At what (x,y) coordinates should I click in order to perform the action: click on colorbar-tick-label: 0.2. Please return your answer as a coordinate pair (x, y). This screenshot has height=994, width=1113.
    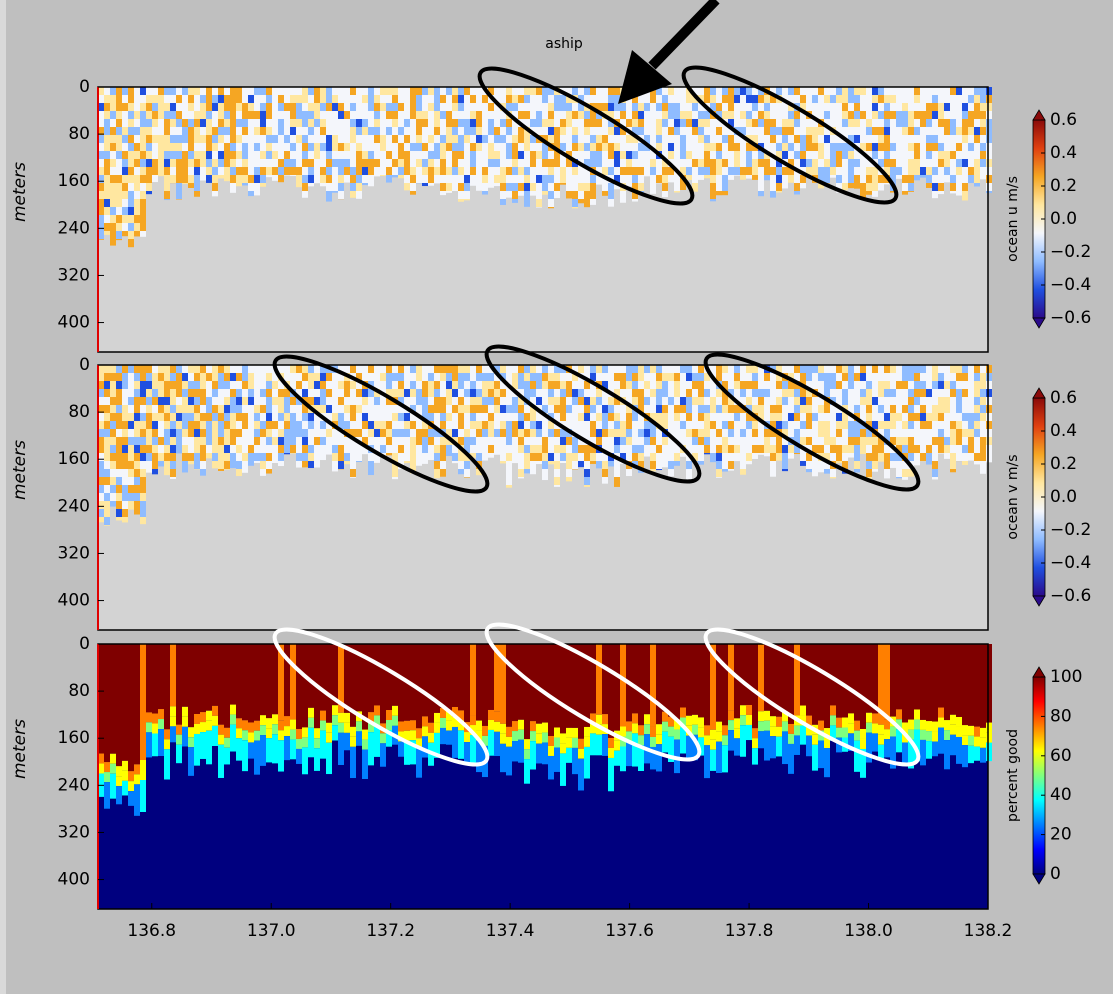
    Looking at the image, I should click on (1063, 186).